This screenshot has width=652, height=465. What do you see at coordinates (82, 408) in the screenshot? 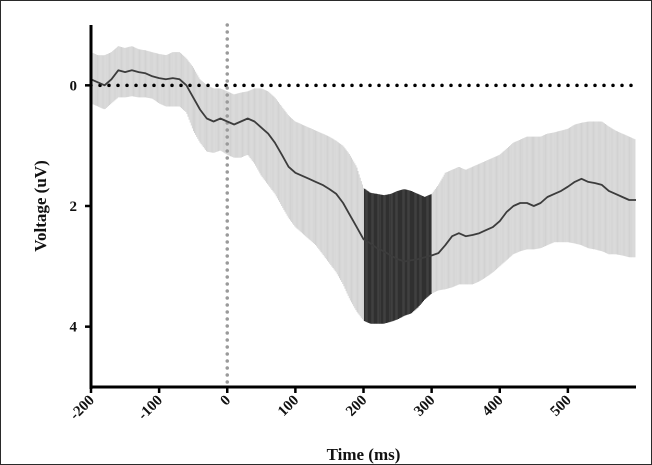
I see `x-tick-label: -200` at bounding box center [82, 408].